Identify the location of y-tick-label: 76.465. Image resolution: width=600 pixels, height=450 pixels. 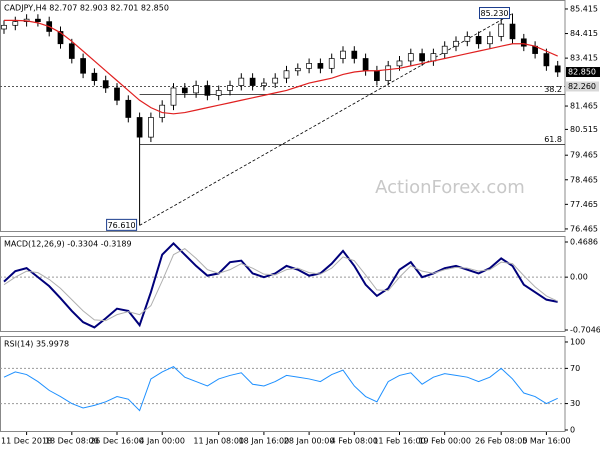
(584, 228).